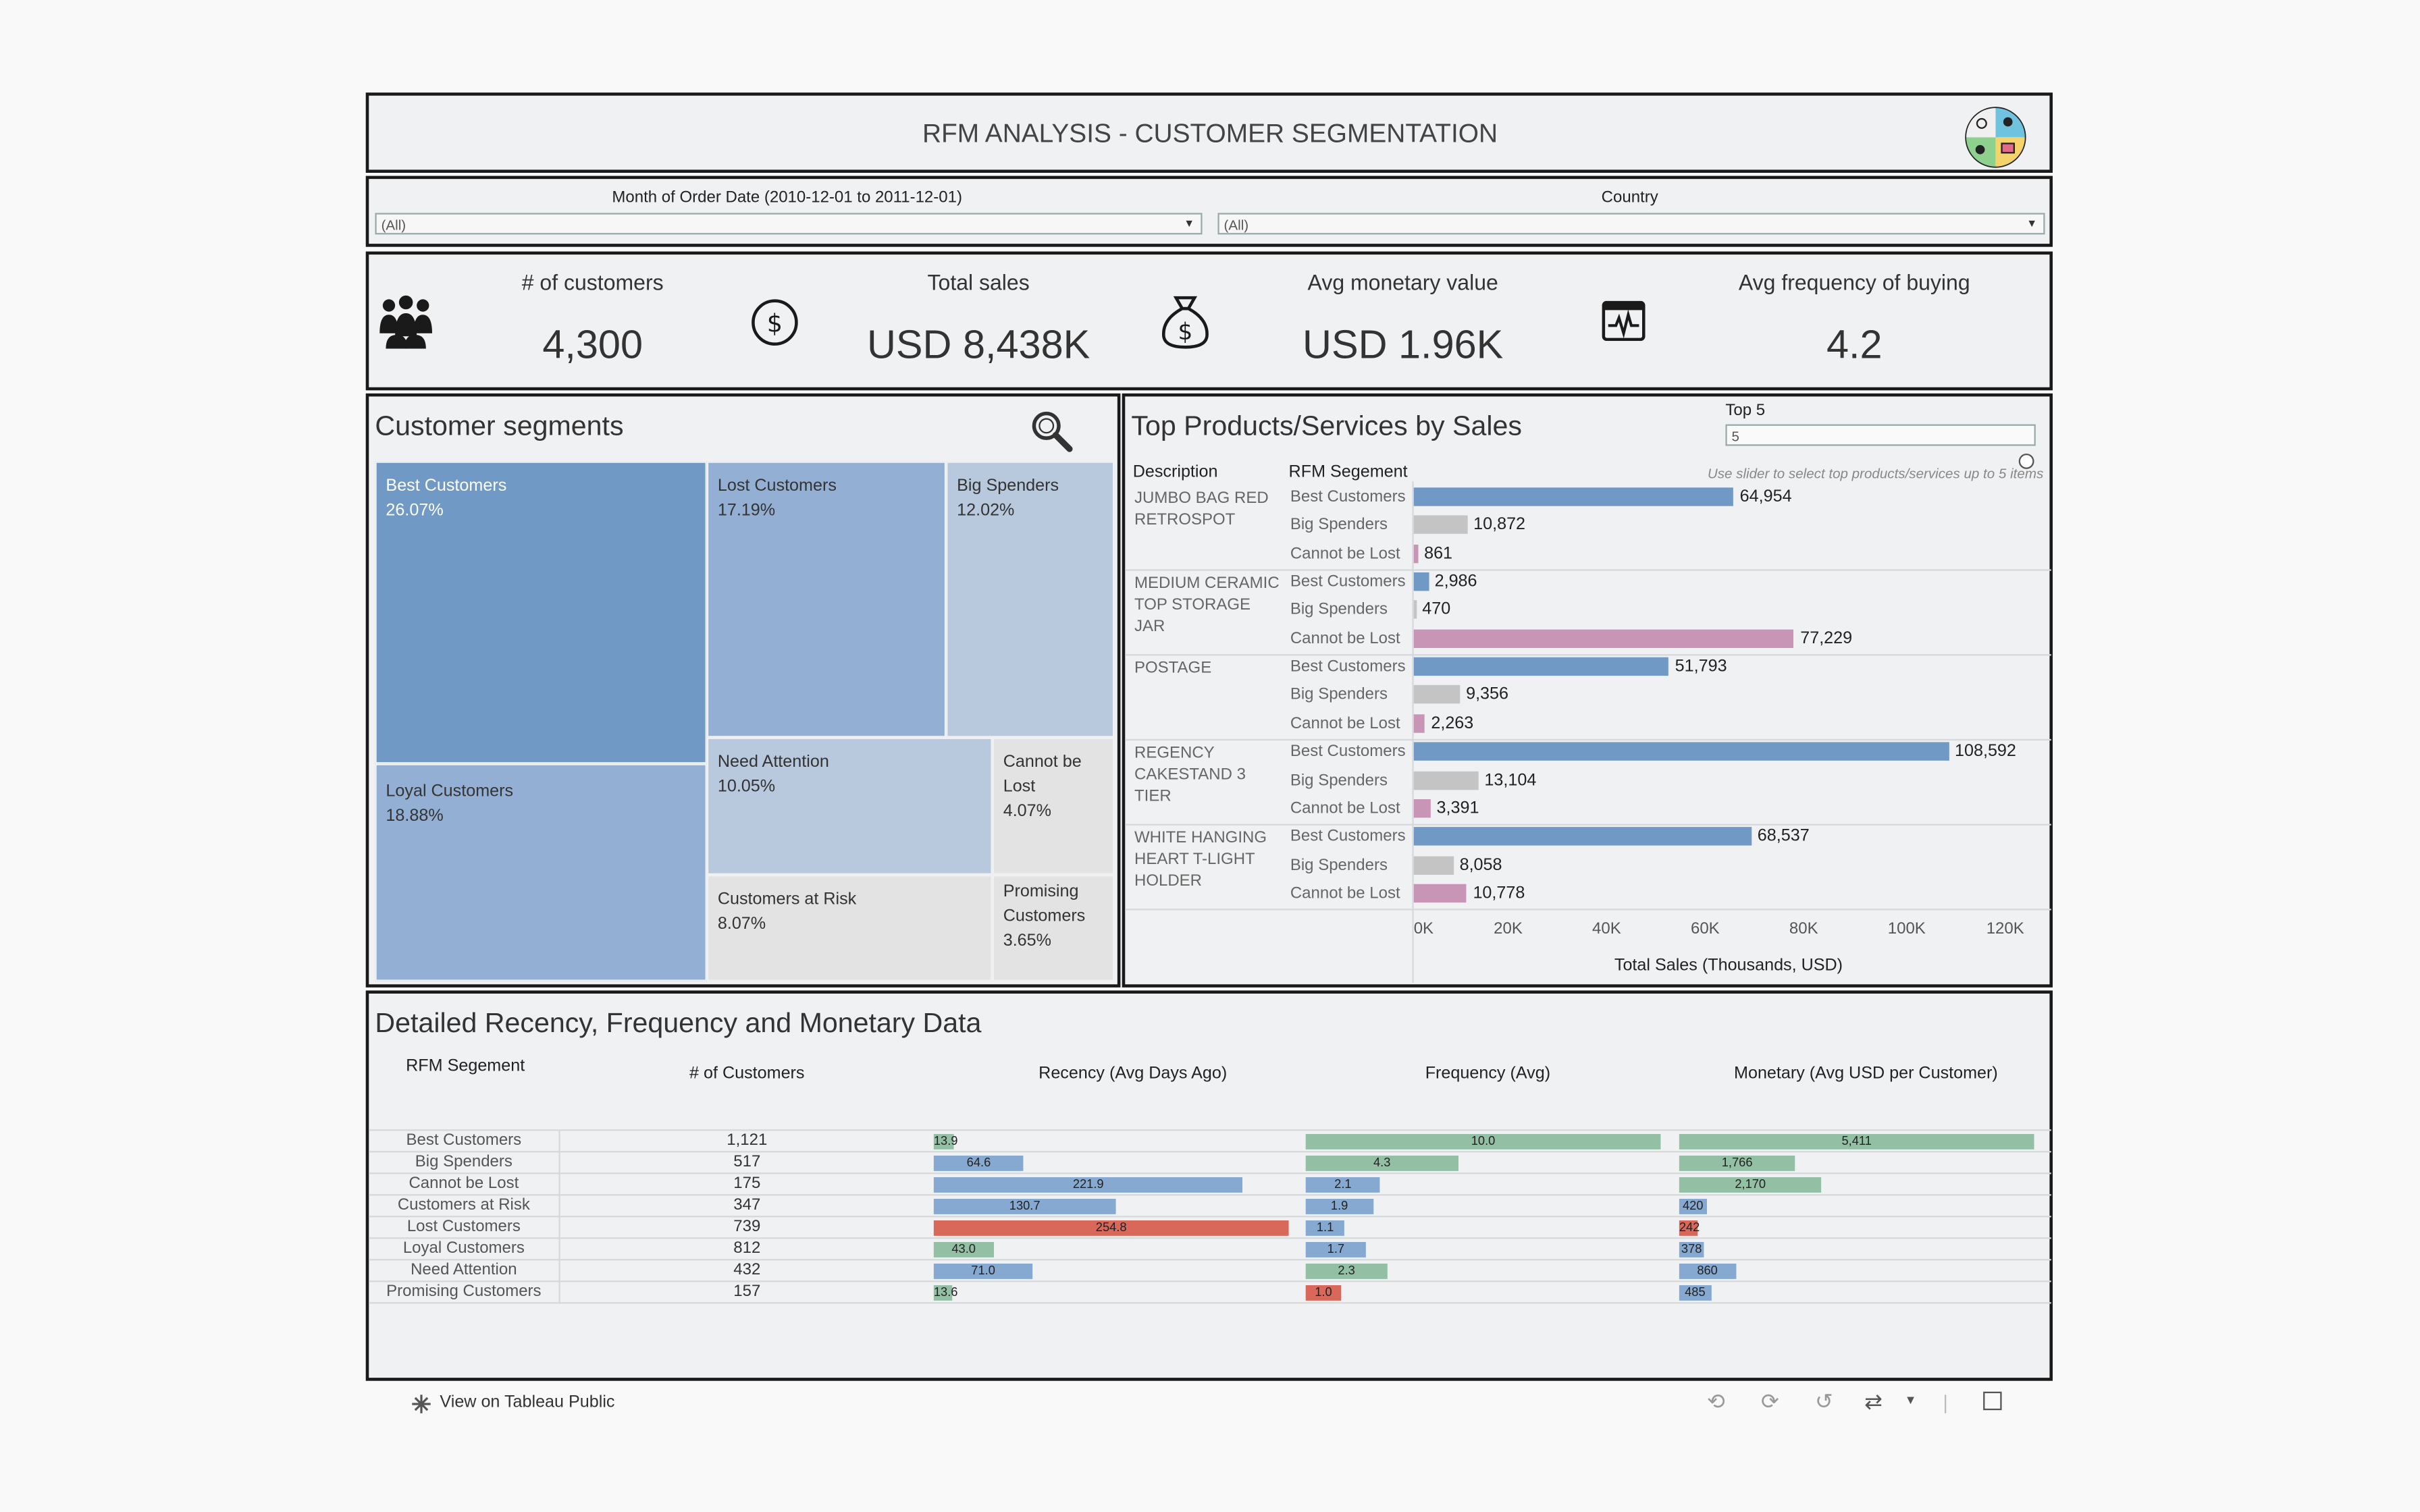 The width and height of the screenshot is (2420, 1512). What do you see at coordinates (1438, 553) in the screenshot?
I see `bar-value-label: 861` at bounding box center [1438, 553].